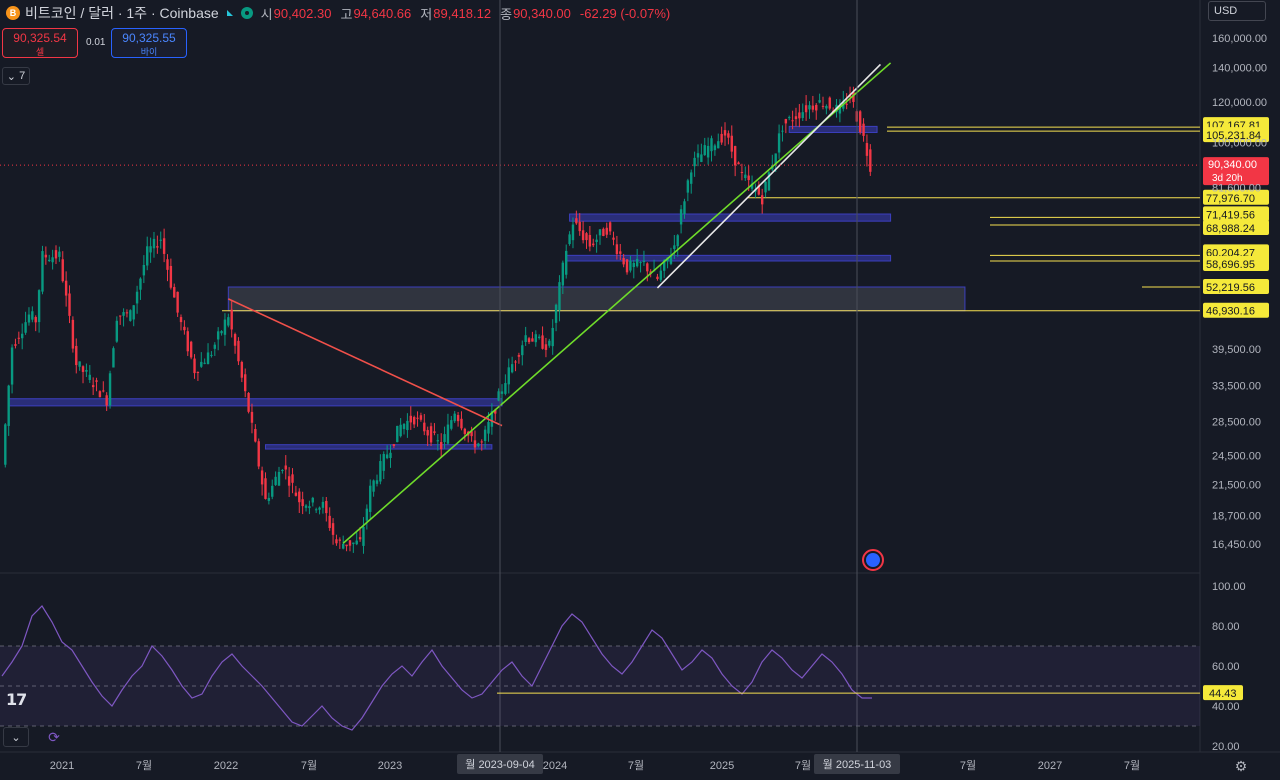  What do you see at coordinates (426, 14) in the screenshot?
I see `low-label: 저` at bounding box center [426, 14].